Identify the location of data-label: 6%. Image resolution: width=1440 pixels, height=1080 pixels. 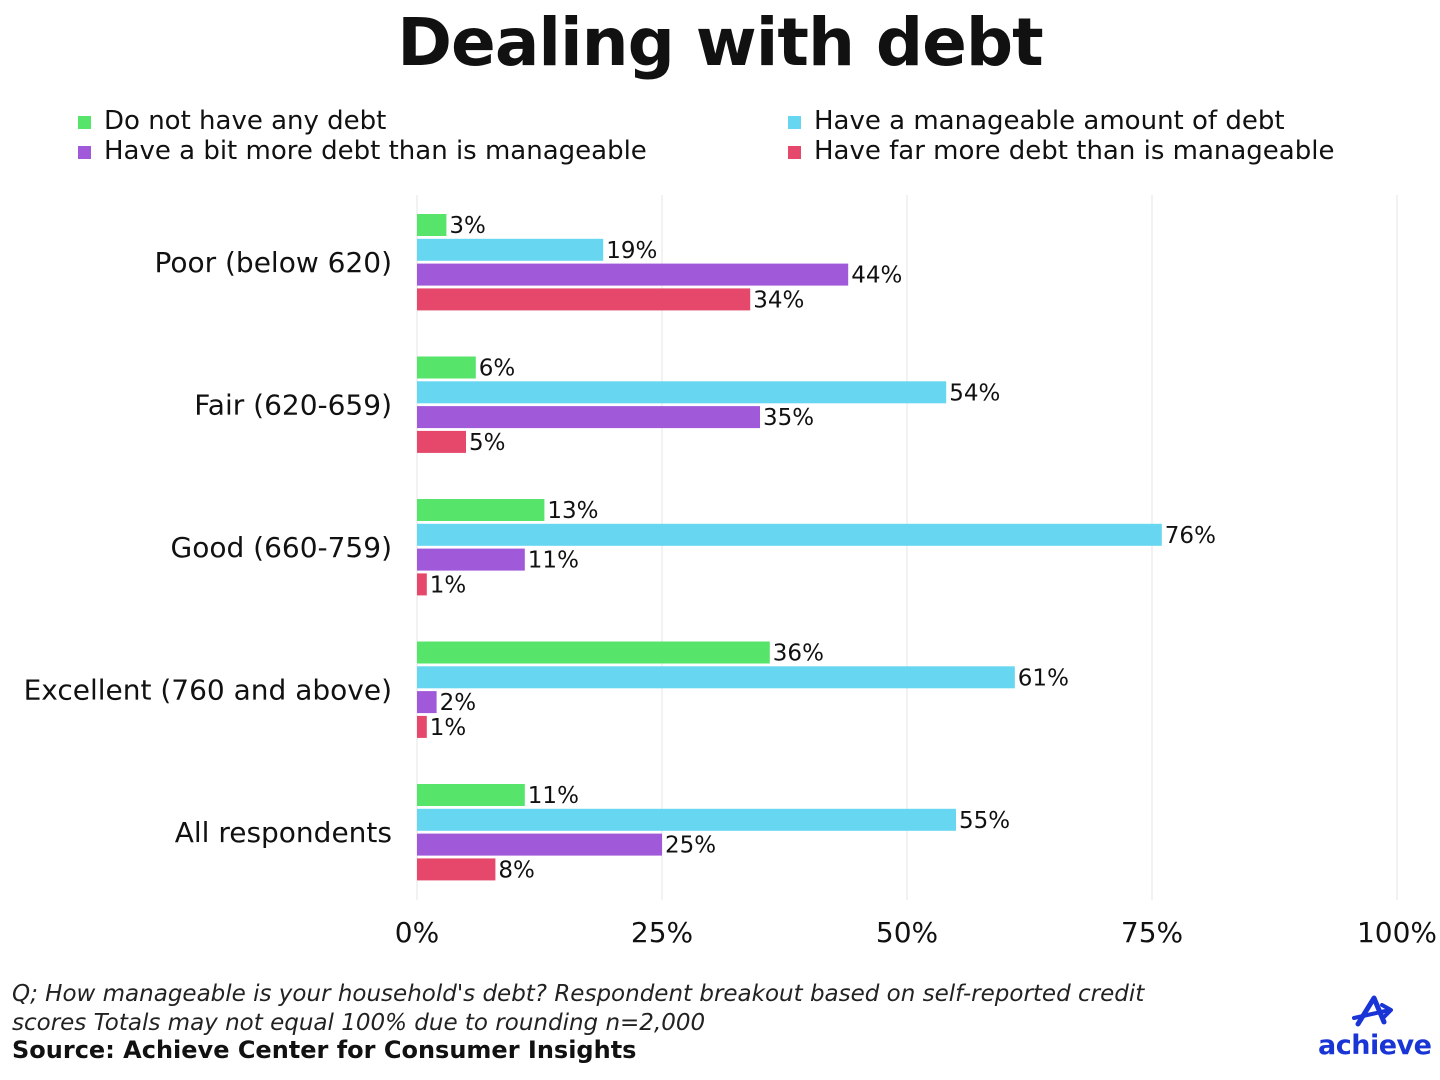
(497, 369).